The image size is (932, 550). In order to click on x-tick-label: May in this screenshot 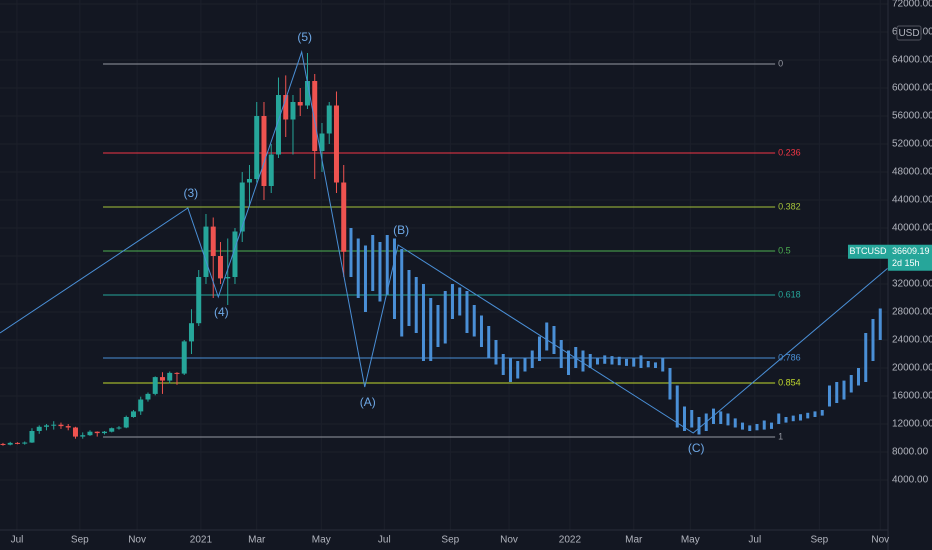, I will do `click(690, 540)`.